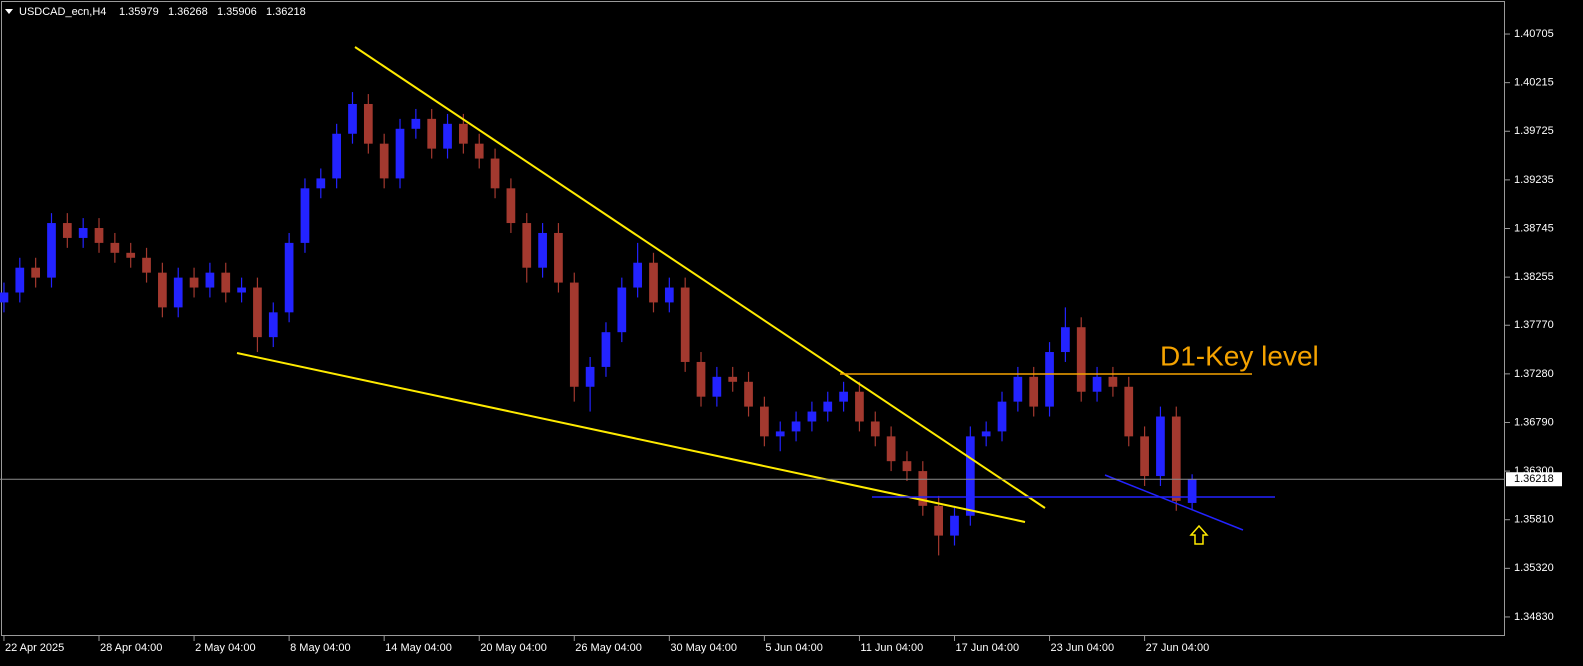 The image size is (1583, 666). I want to click on x-tick-label: 23 Jun 04:00, so click(1083, 648).